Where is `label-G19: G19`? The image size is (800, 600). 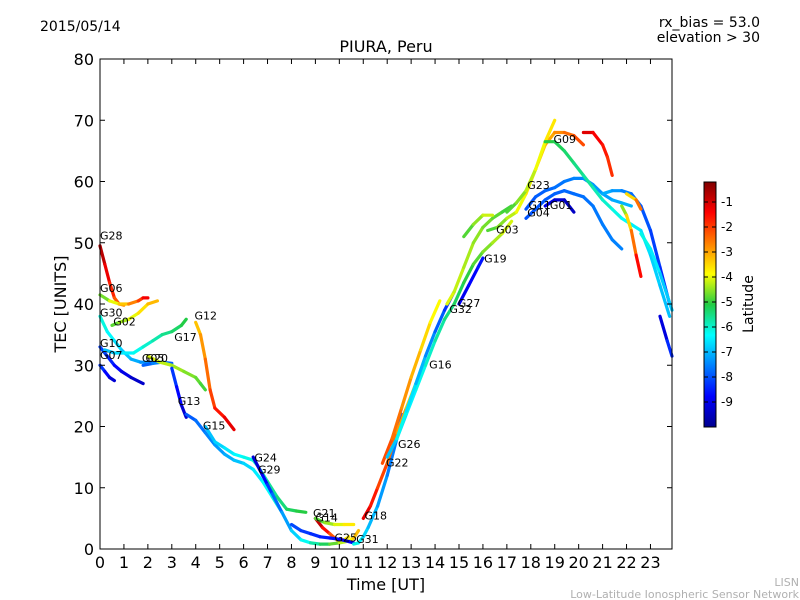
label-G19: G19 is located at coordinates (495, 258).